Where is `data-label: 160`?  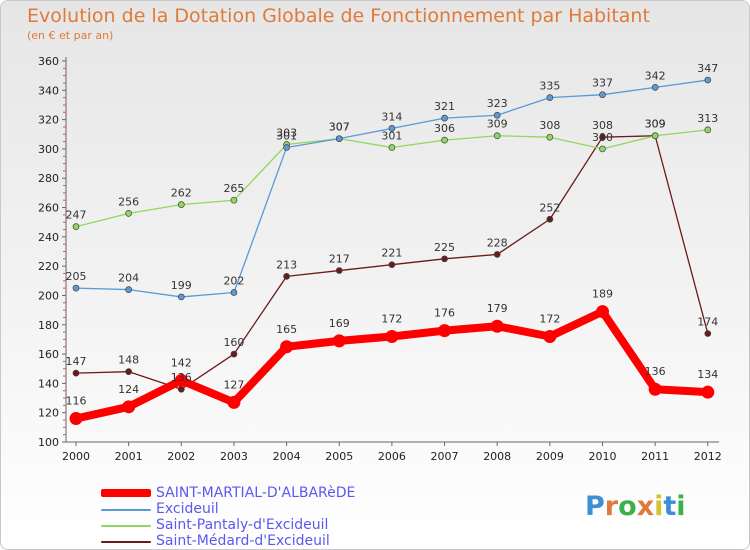 data-label: 160 is located at coordinates (233, 342).